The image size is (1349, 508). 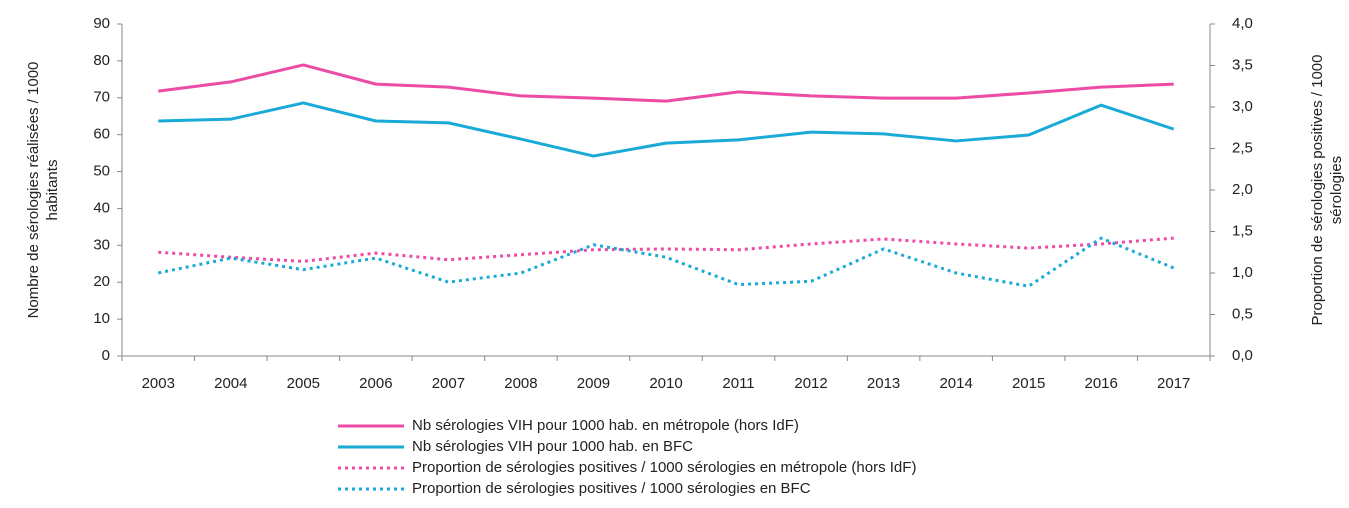 I want to click on y-tick-label: 0, so click(x=106, y=355).